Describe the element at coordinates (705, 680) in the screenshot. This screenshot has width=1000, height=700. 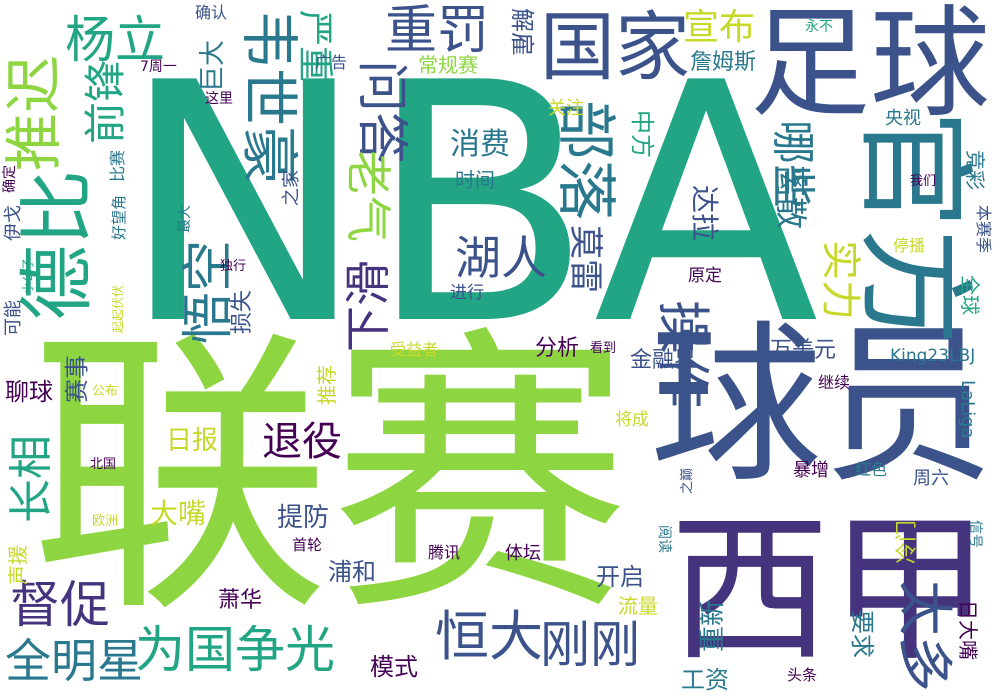
I see `word-gongzi: 工资` at that location.